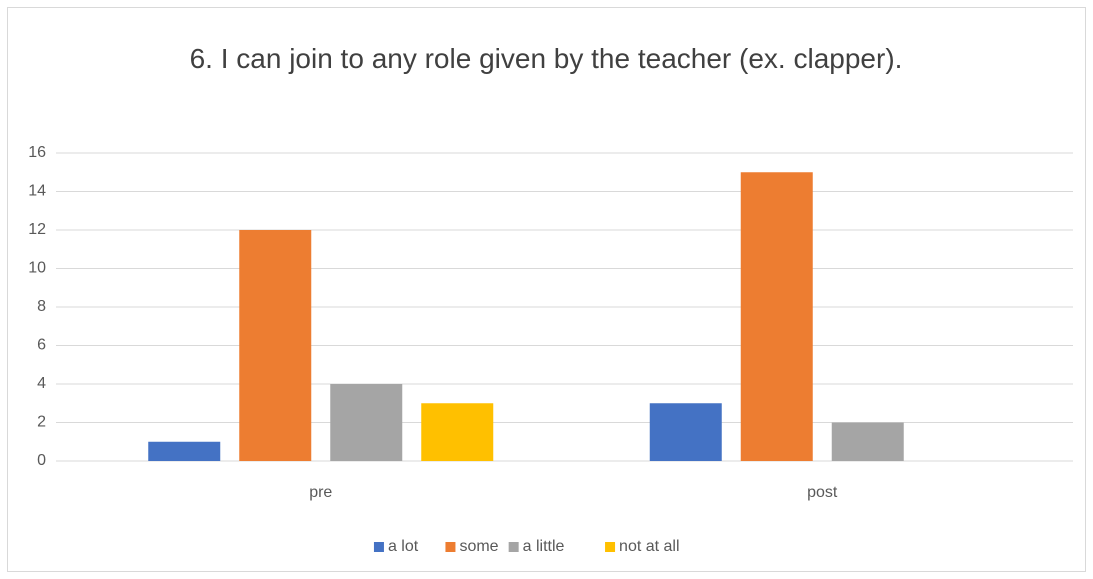  Describe the element at coordinates (320, 492) in the screenshot. I see `x-tick-label: pre` at that location.